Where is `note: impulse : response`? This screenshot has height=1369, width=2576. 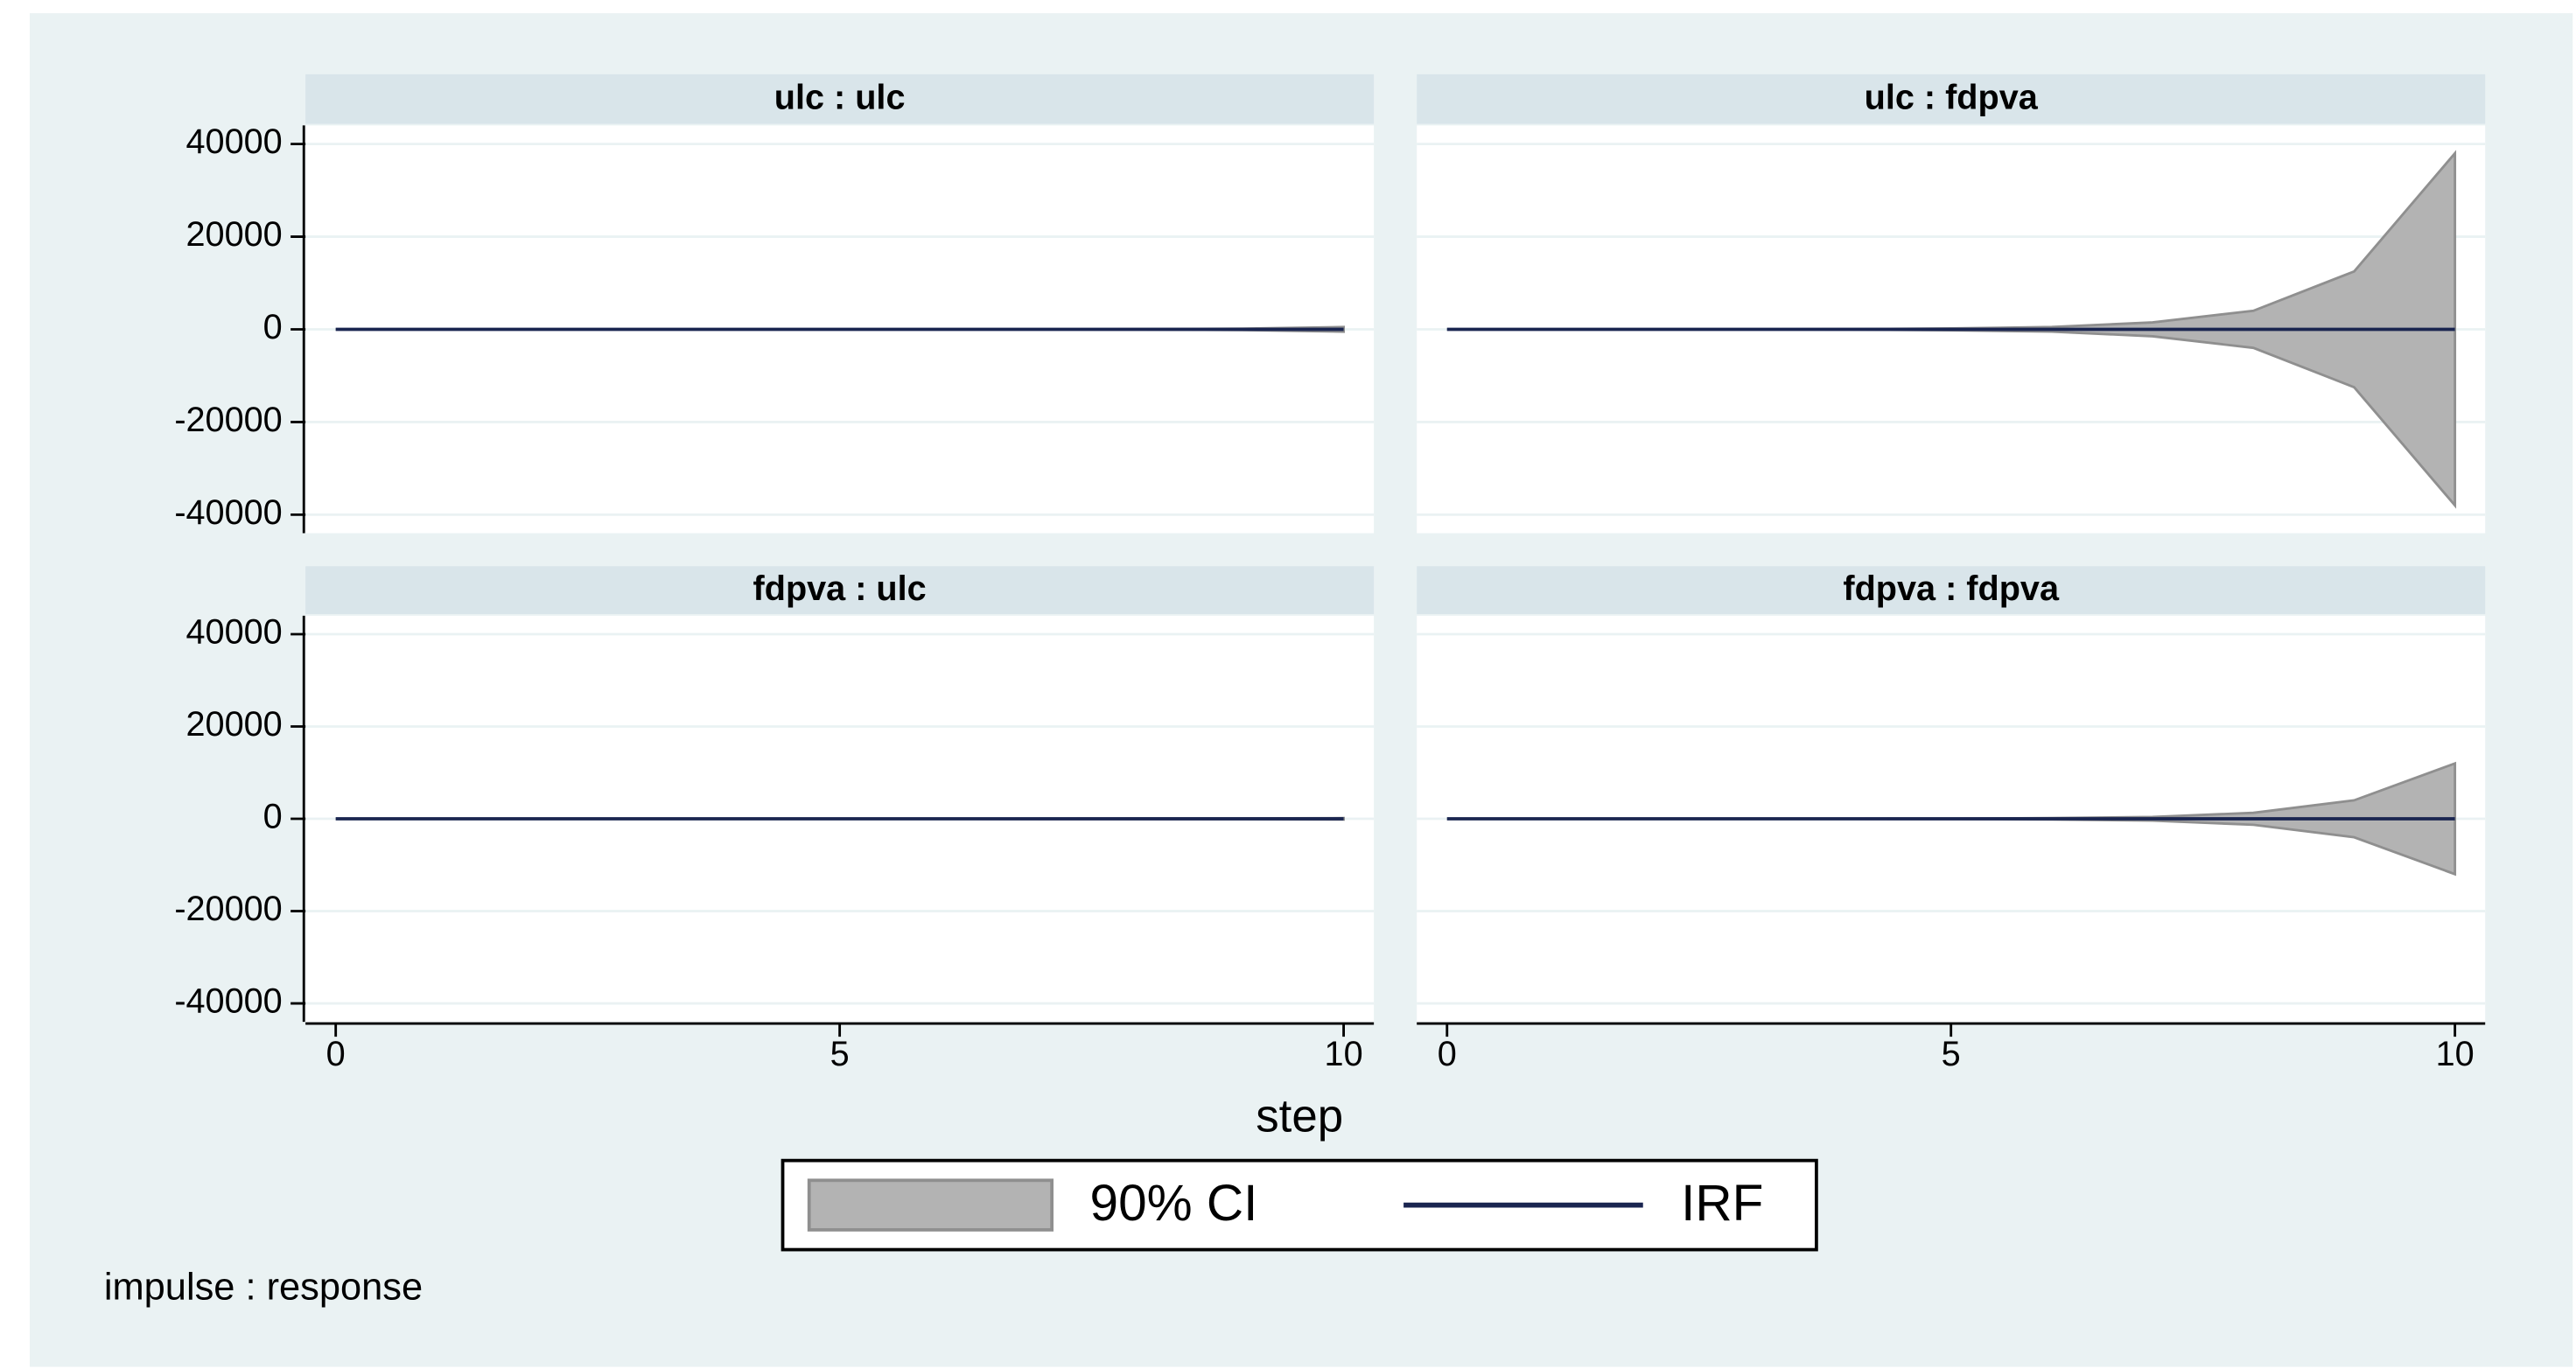
note: impulse : response is located at coordinates (263, 1287).